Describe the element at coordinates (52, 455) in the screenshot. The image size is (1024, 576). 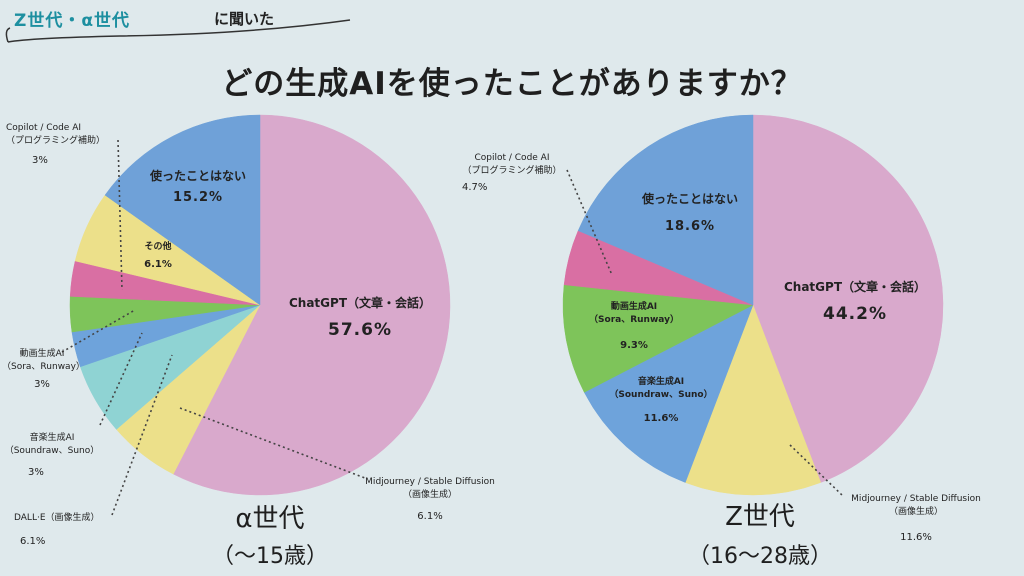
I see `label-music-alpha: 音楽生成AI （Soundraw、Suno） 3%` at that location.